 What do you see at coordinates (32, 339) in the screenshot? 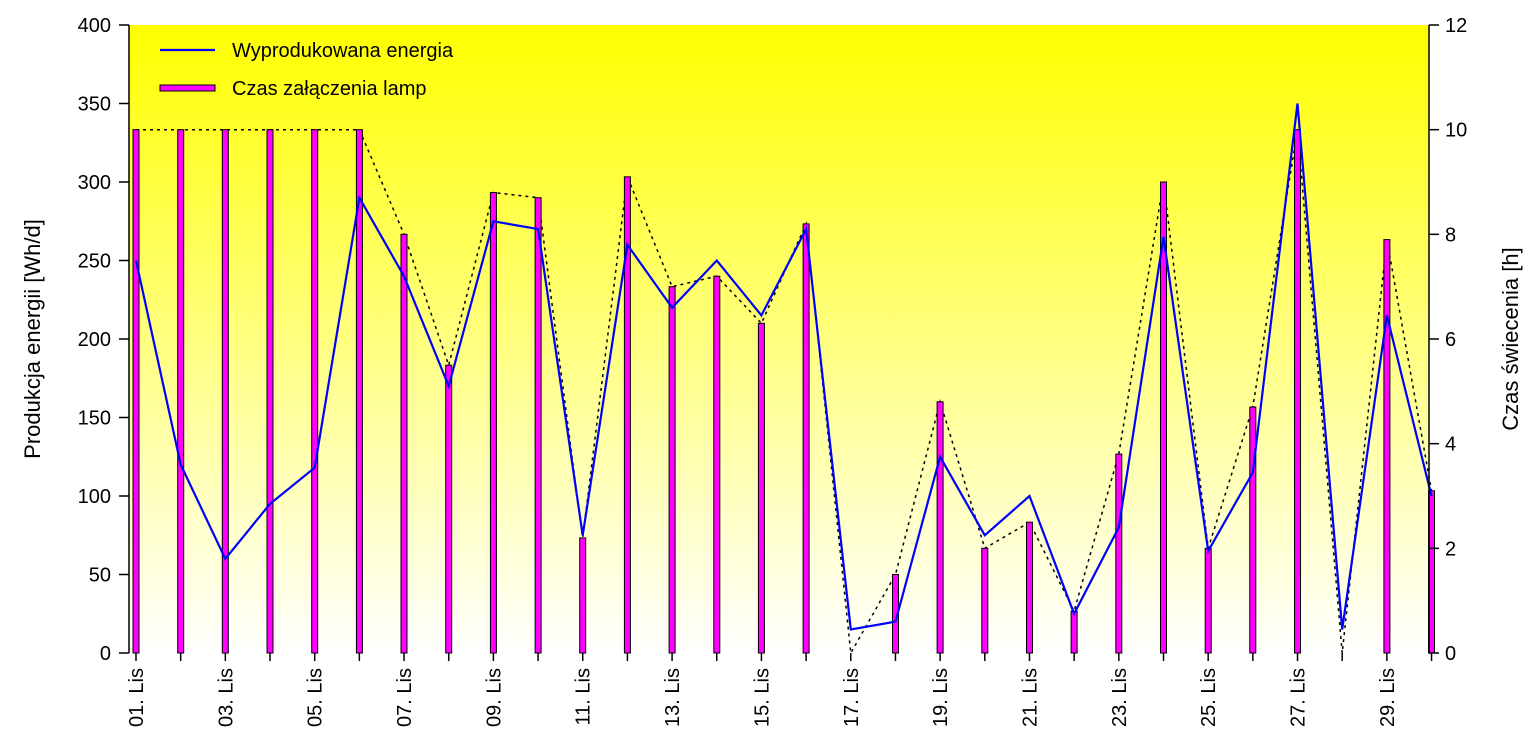
I see `y-axis-title: Produkcja energii [Wh/d]` at bounding box center [32, 339].